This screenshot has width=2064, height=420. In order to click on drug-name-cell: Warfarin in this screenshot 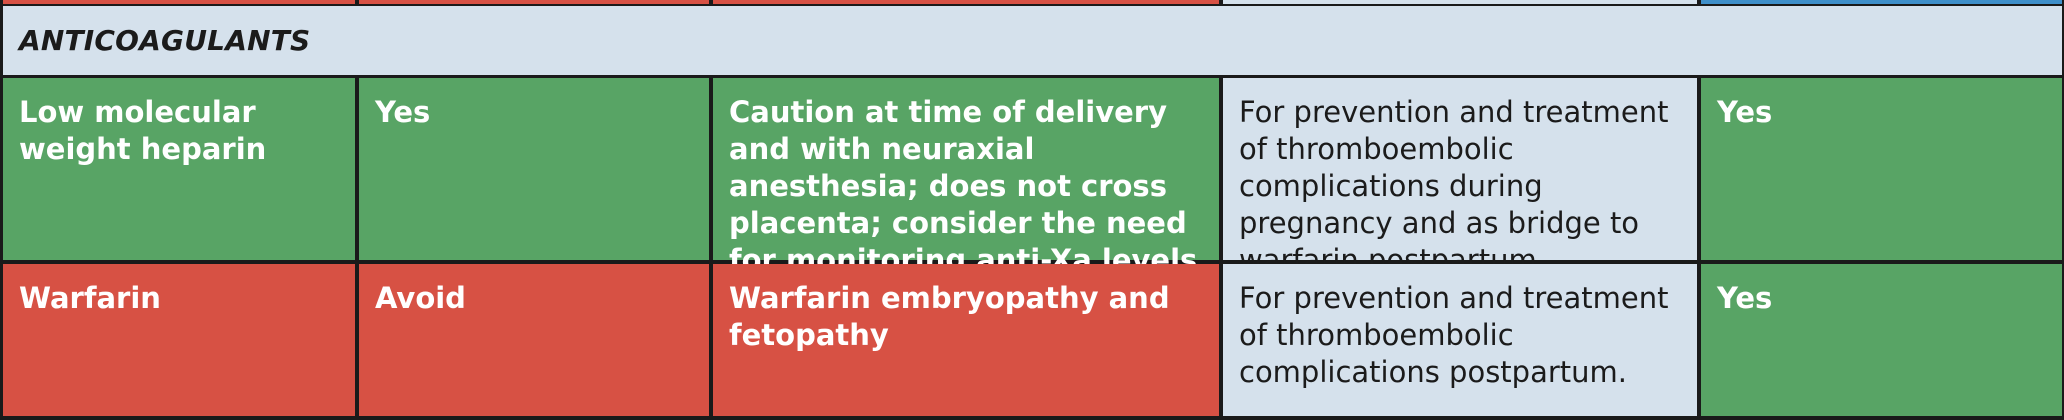, I will do `click(179, 340)`.